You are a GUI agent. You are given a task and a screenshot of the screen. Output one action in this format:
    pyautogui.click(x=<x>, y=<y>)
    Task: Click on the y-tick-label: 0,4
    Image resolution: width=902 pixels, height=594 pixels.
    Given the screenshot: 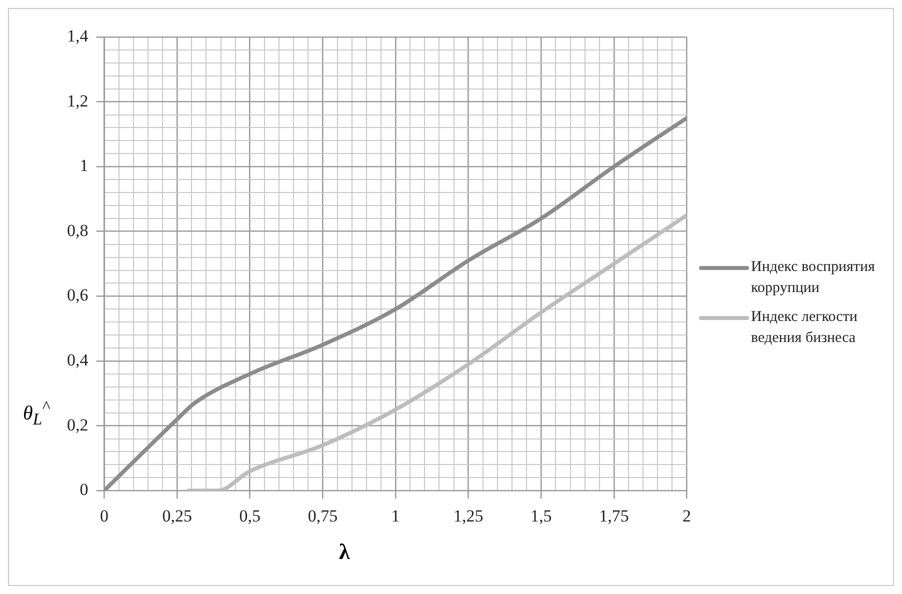 What is the action you would take?
    pyautogui.click(x=78, y=360)
    